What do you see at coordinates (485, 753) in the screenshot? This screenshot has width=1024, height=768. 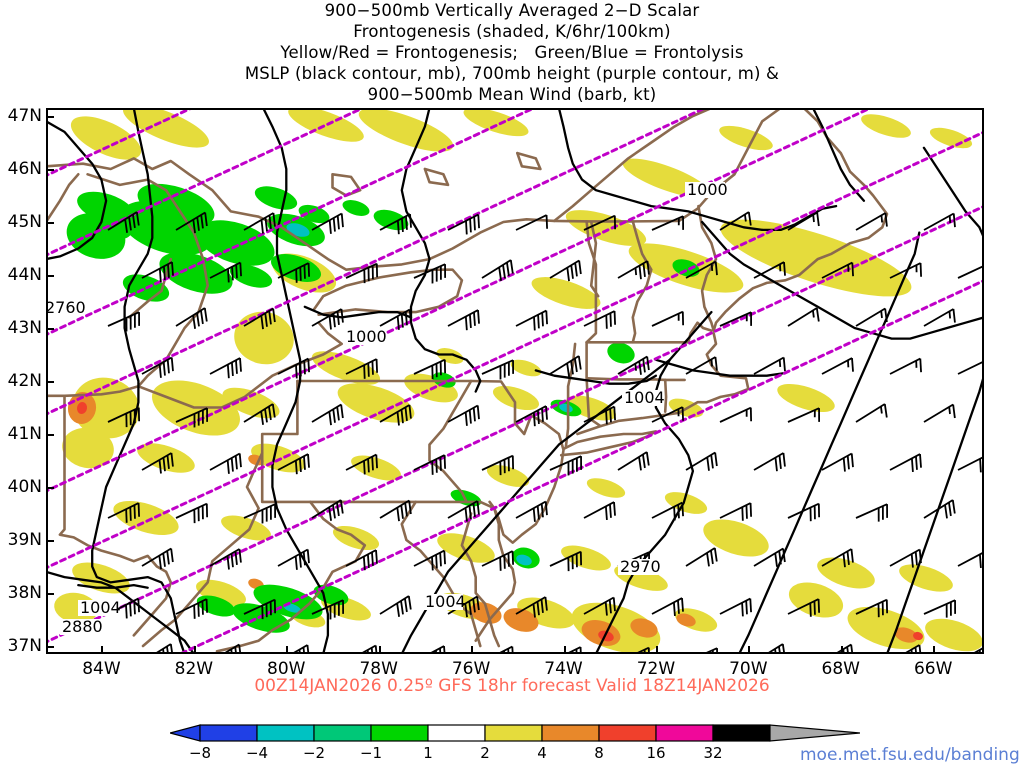 I see `colorbar-tick-5: 2` at bounding box center [485, 753].